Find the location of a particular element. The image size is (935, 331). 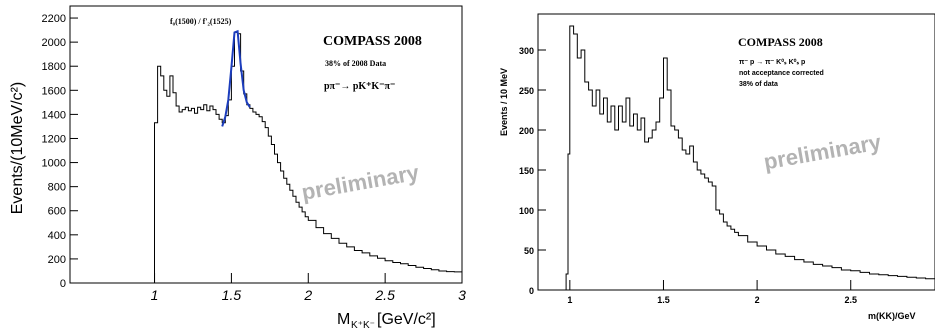

y-tick-label: 1000 is located at coordinates (54, 164).